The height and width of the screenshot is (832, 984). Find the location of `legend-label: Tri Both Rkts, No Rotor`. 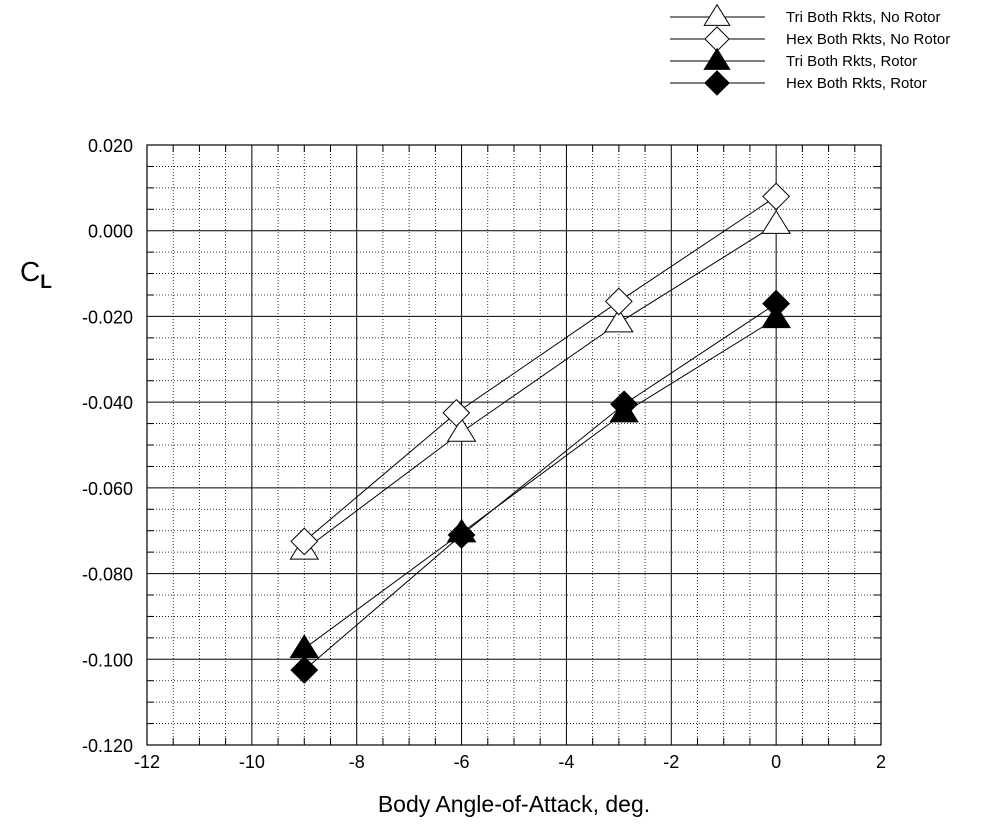

legend-label: Tri Both Rkts, No Rotor is located at coordinates (863, 17).